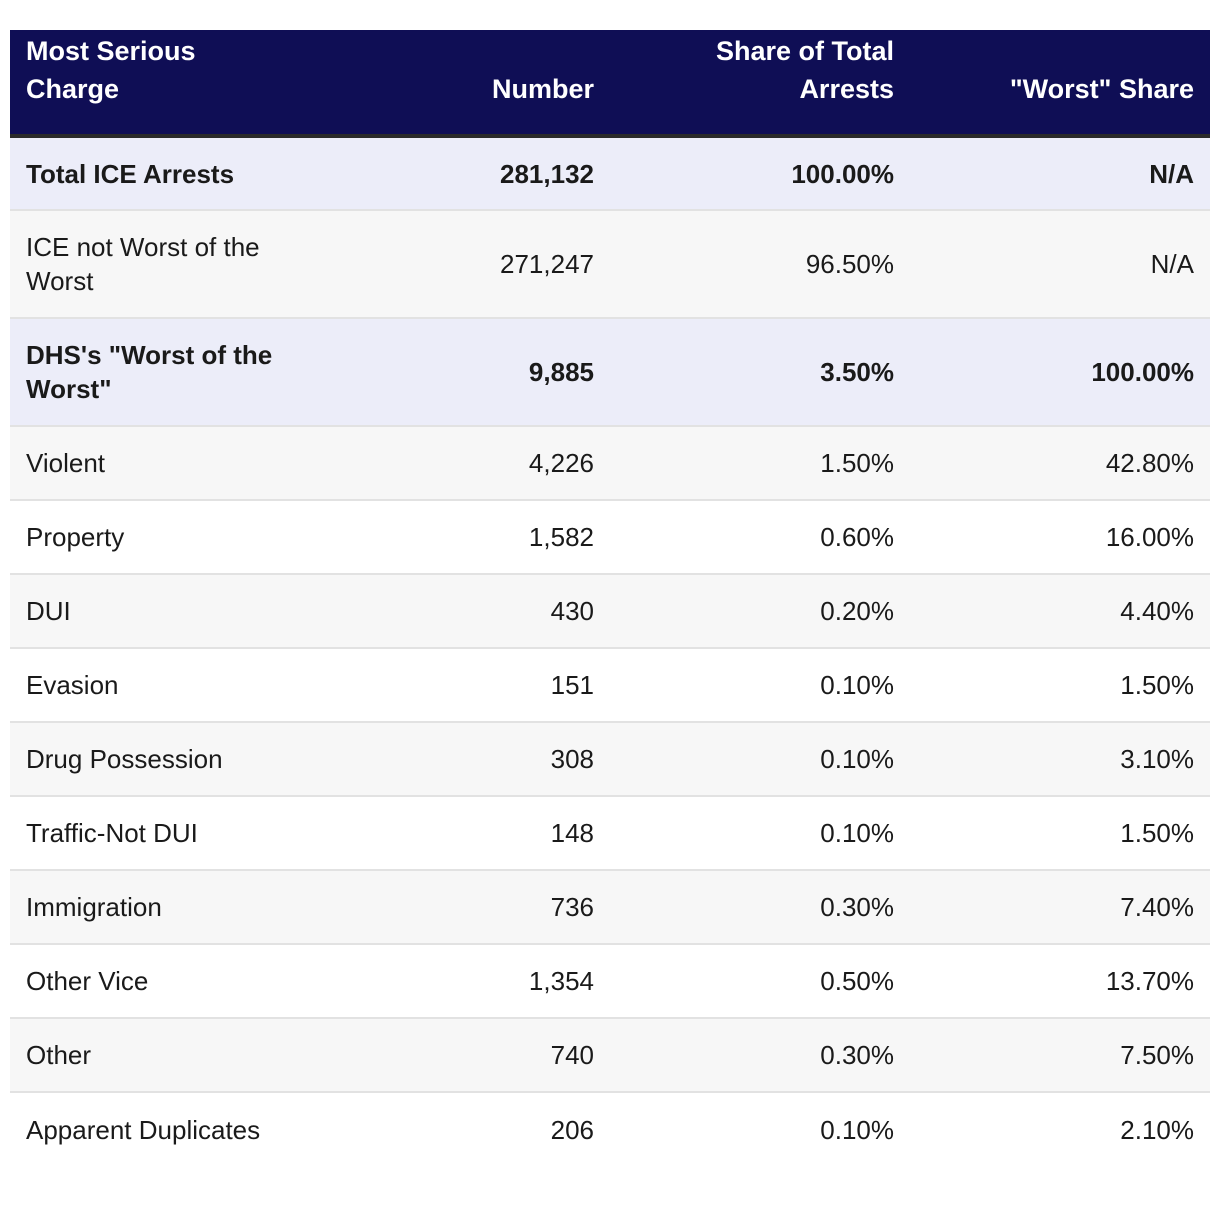  What do you see at coordinates (160, 372) in the screenshot?
I see `cell-charge: DHS's "Worst of the Worst"` at bounding box center [160, 372].